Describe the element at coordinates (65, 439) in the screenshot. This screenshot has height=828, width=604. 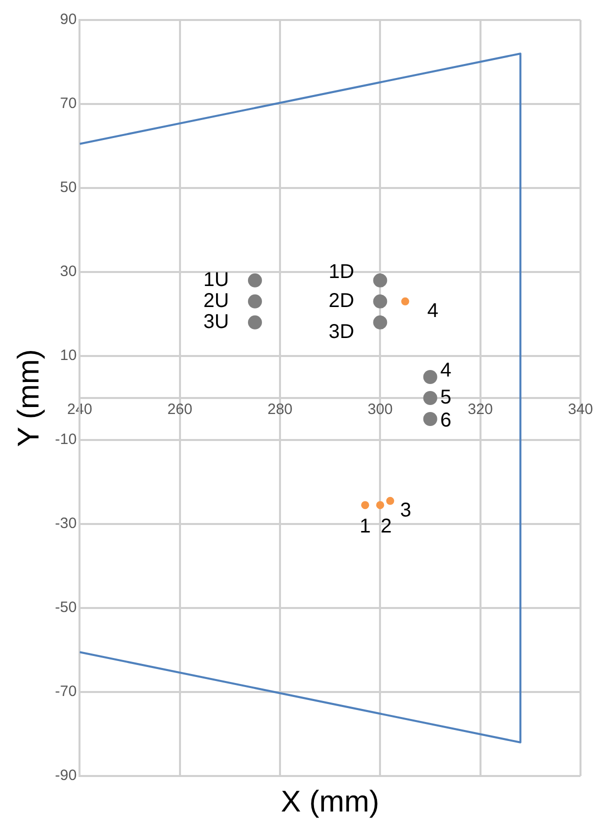
I see `y-tick-label: -10` at that location.